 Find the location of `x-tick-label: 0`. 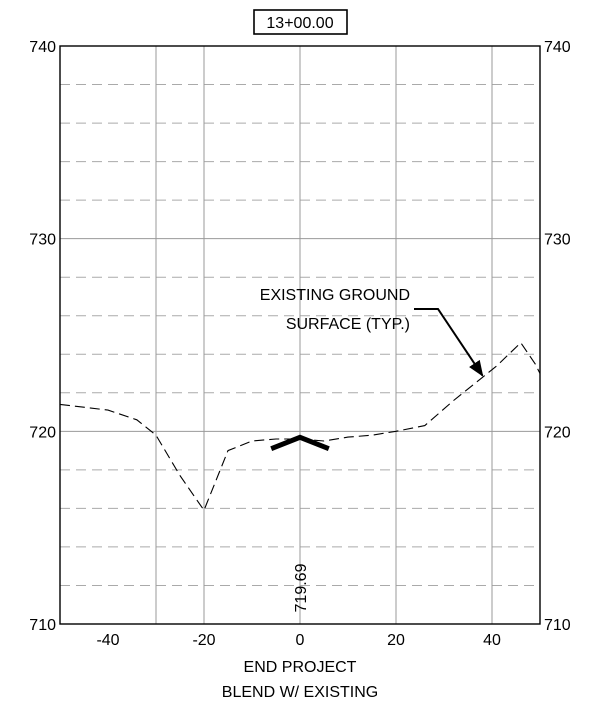

x-tick-label: 0 is located at coordinates (300, 640).